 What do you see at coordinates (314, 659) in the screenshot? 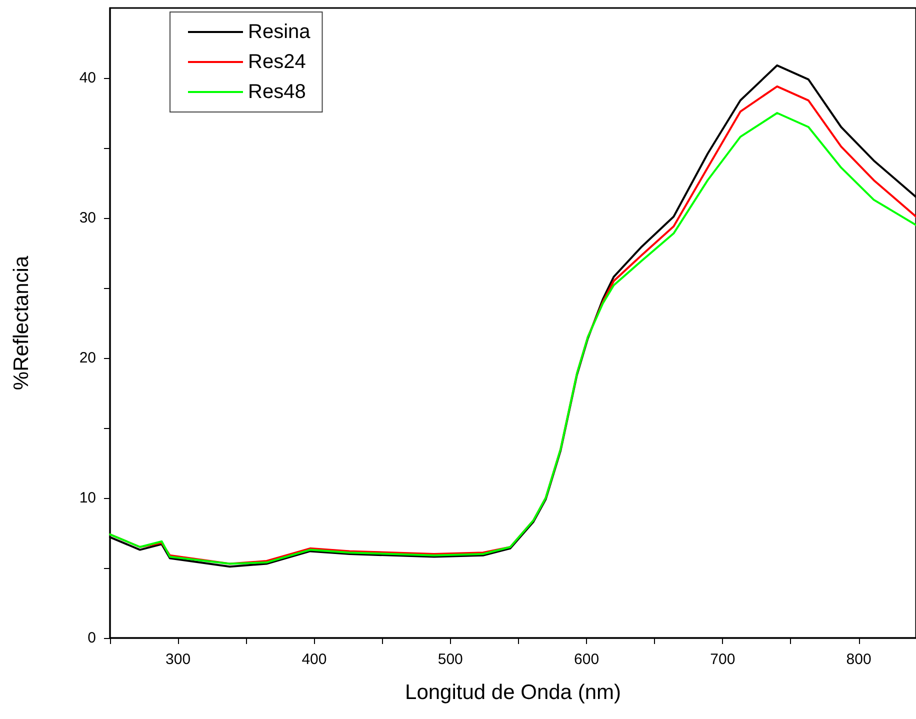
I see `x-tick-label: 400` at bounding box center [314, 659].